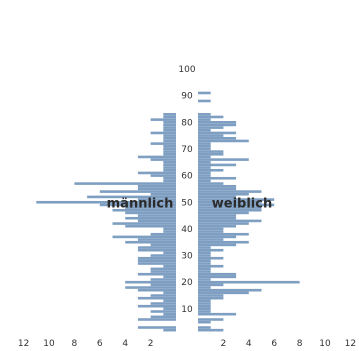  Describe the element at coordinates (274, 344) in the screenshot. I see `x-tick-label-female-6: 6` at that location.